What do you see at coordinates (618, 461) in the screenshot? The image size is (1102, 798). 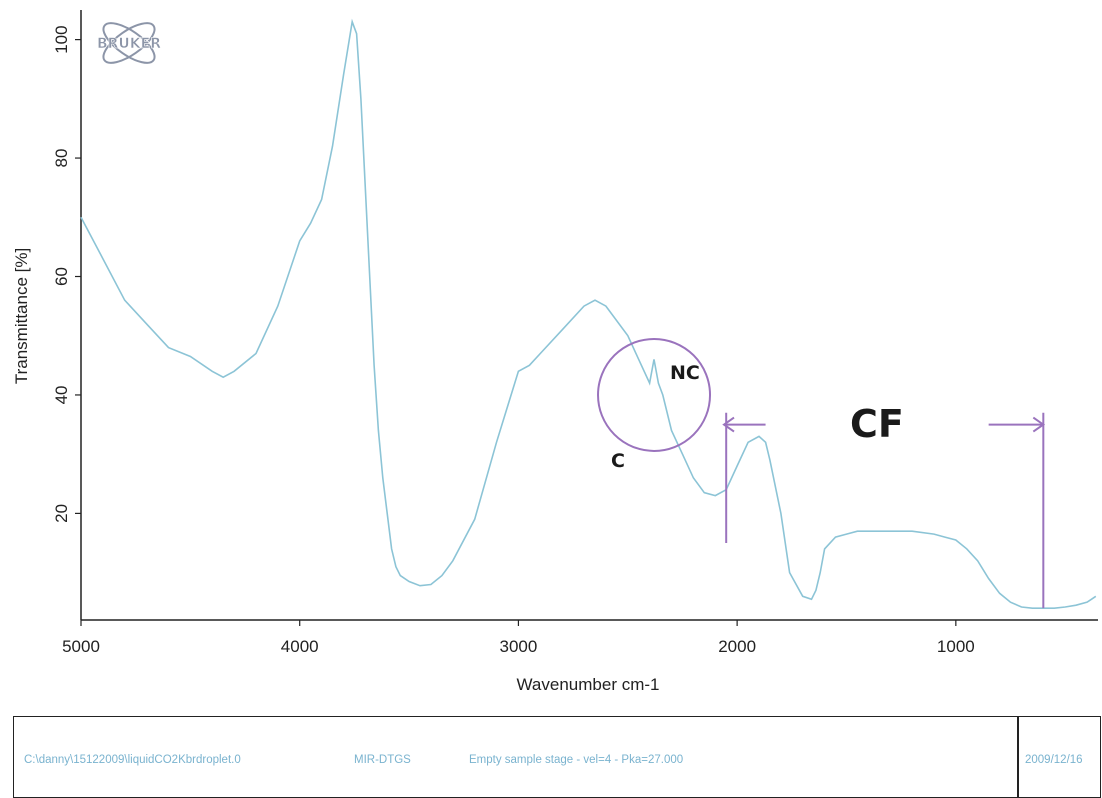 I see `annotation-c-label: C` at bounding box center [618, 461].